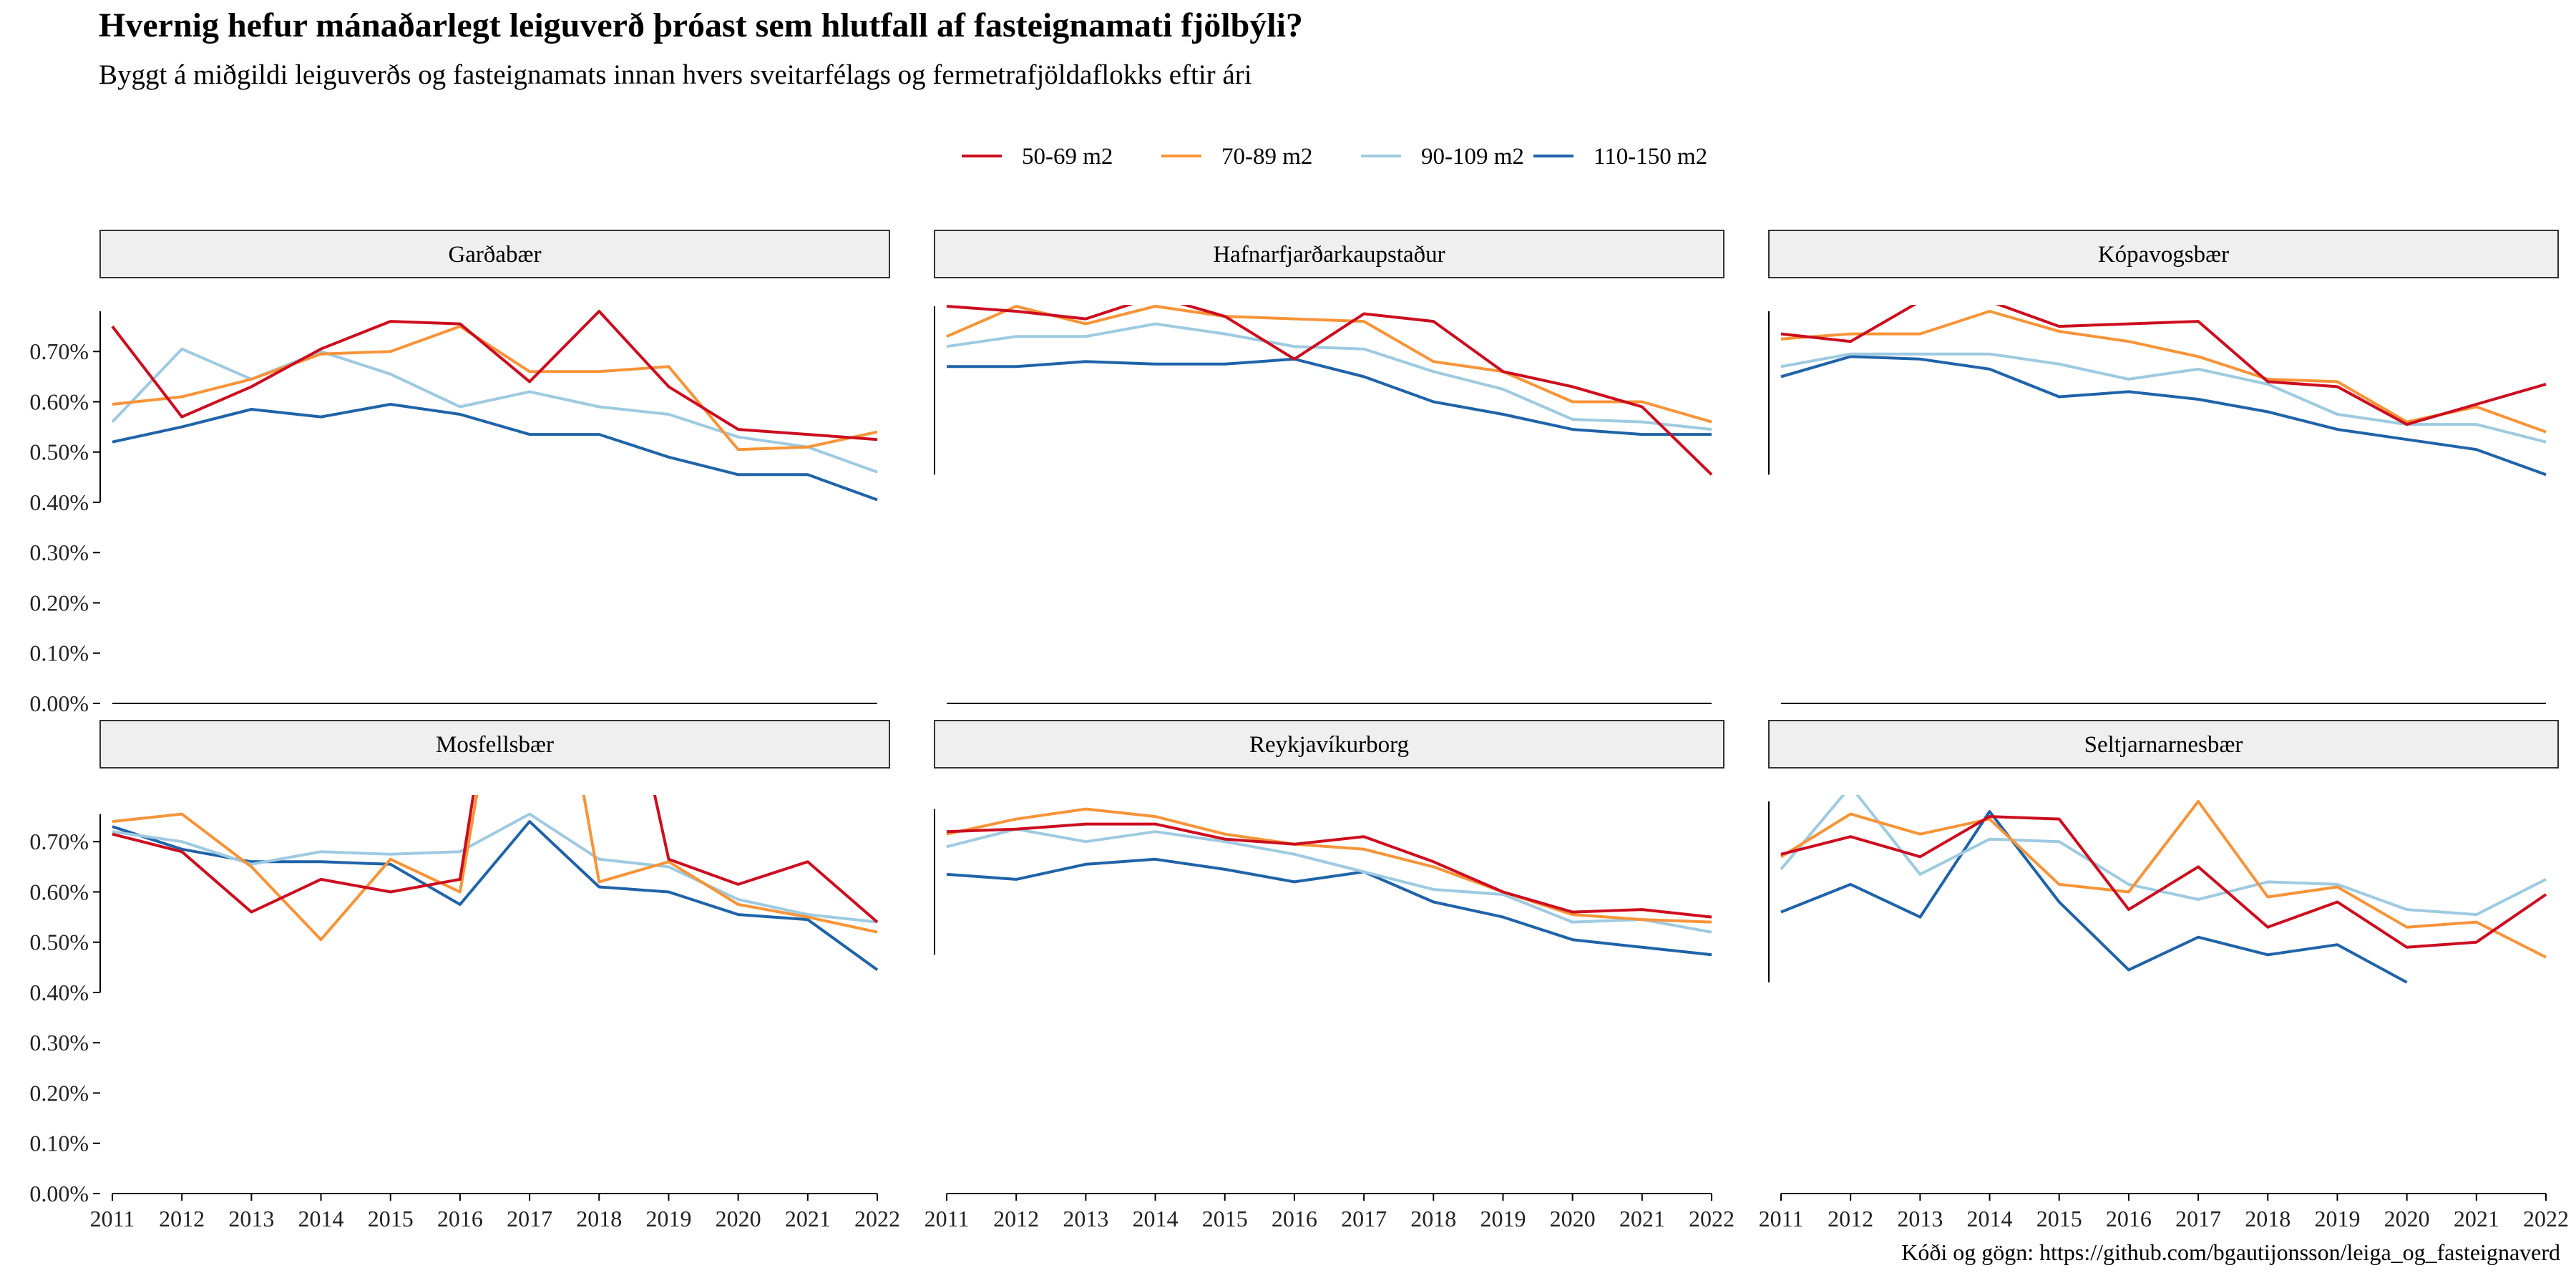 The width and height of the screenshot is (2576, 1288). I want to click on legend-label-110-150-m2: 110-150 m2, so click(1650, 157).